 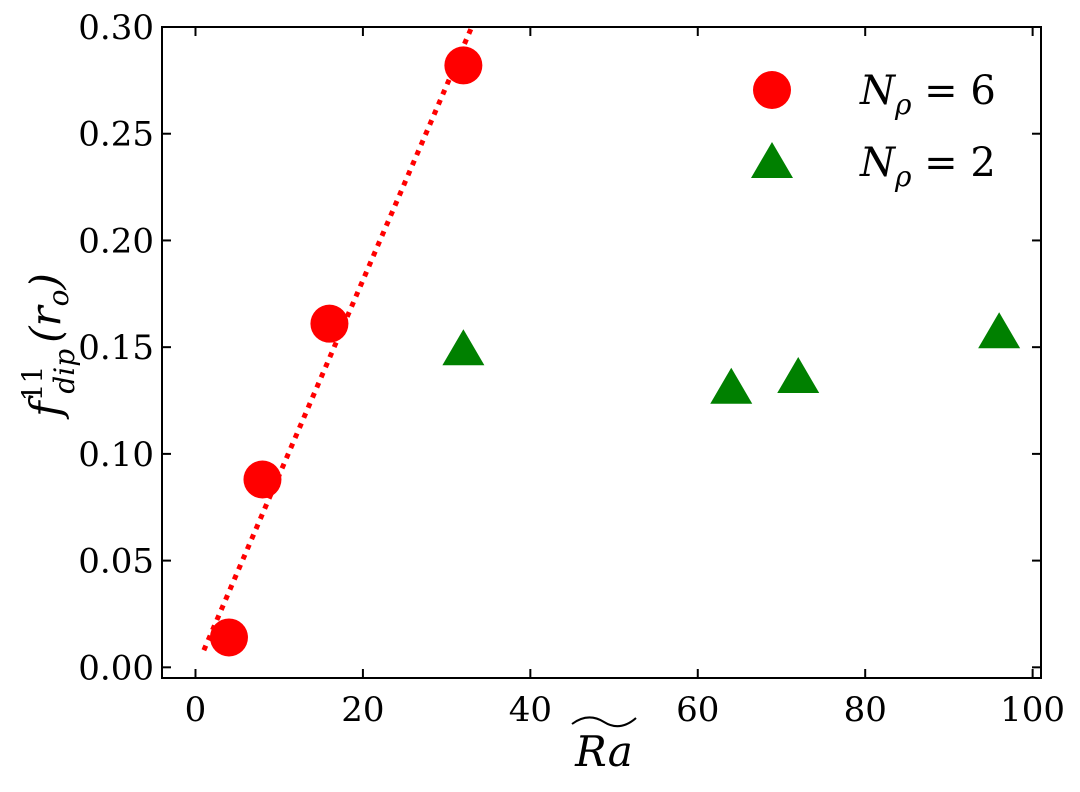 What do you see at coordinates (196, 710) in the screenshot?
I see `x-tick-label: 0` at bounding box center [196, 710].